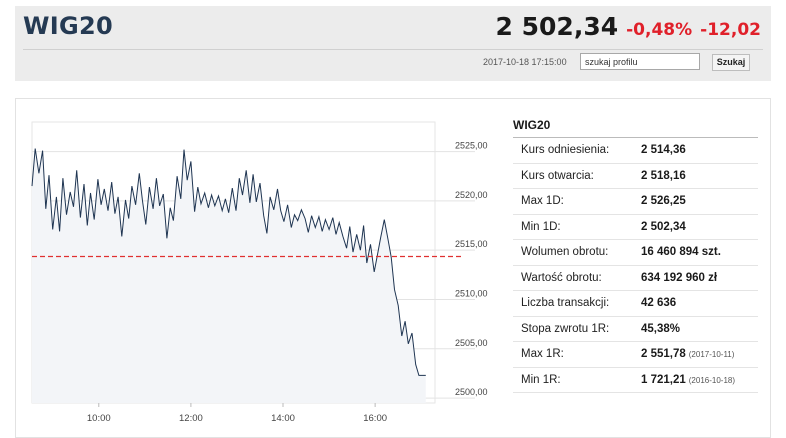  What do you see at coordinates (730, 30) in the screenshot?
I see `change-absolute: -12,02` at bounding box center [730, 30].